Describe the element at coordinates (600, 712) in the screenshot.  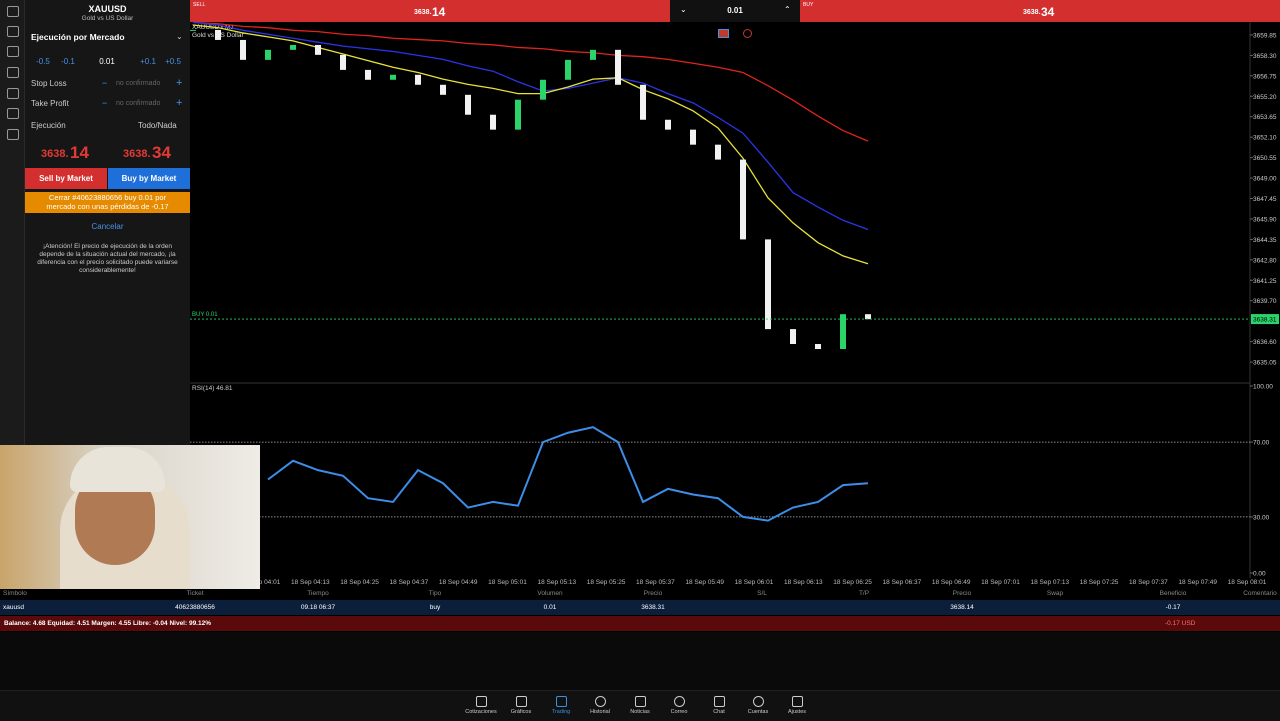
I see `nav-label: Historial` at that location.